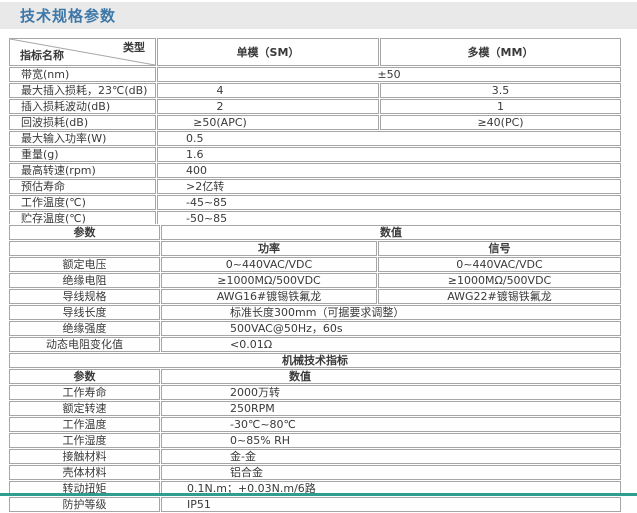 This screenshot has width=637, height=513. Describe the element at coordinates (84, 248) in the screenshot. I see `empty-cell` at that location.